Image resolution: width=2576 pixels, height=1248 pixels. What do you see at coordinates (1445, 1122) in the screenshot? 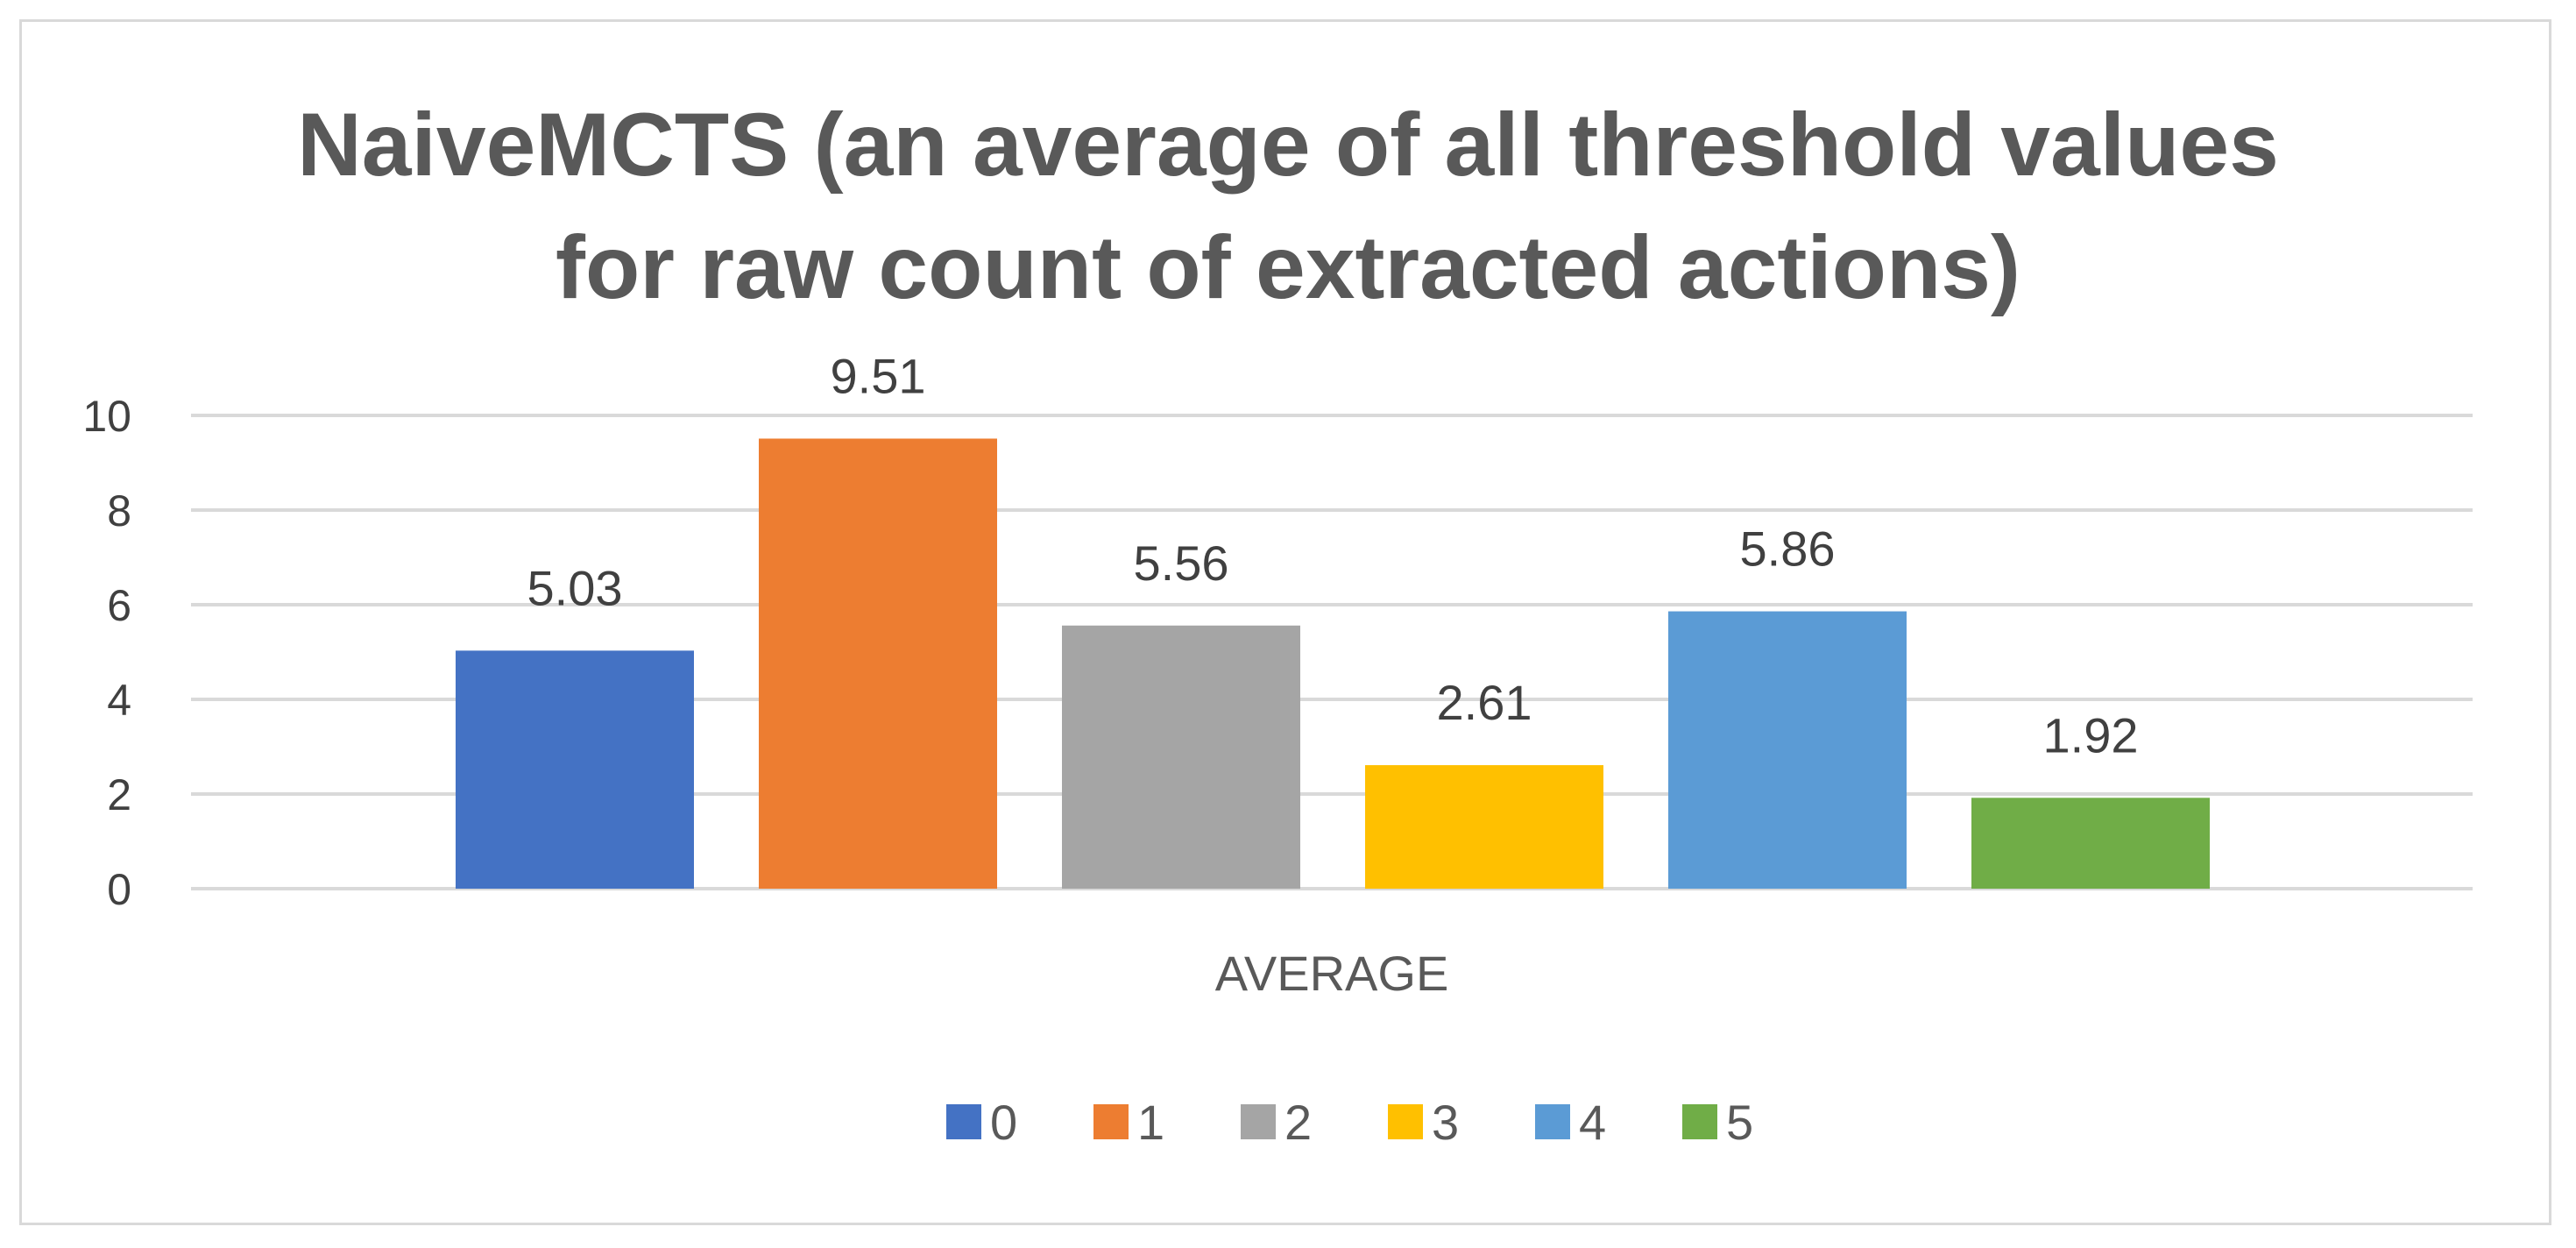
I see `legend-label-3: 3` at bounding box center [1445, 1122].